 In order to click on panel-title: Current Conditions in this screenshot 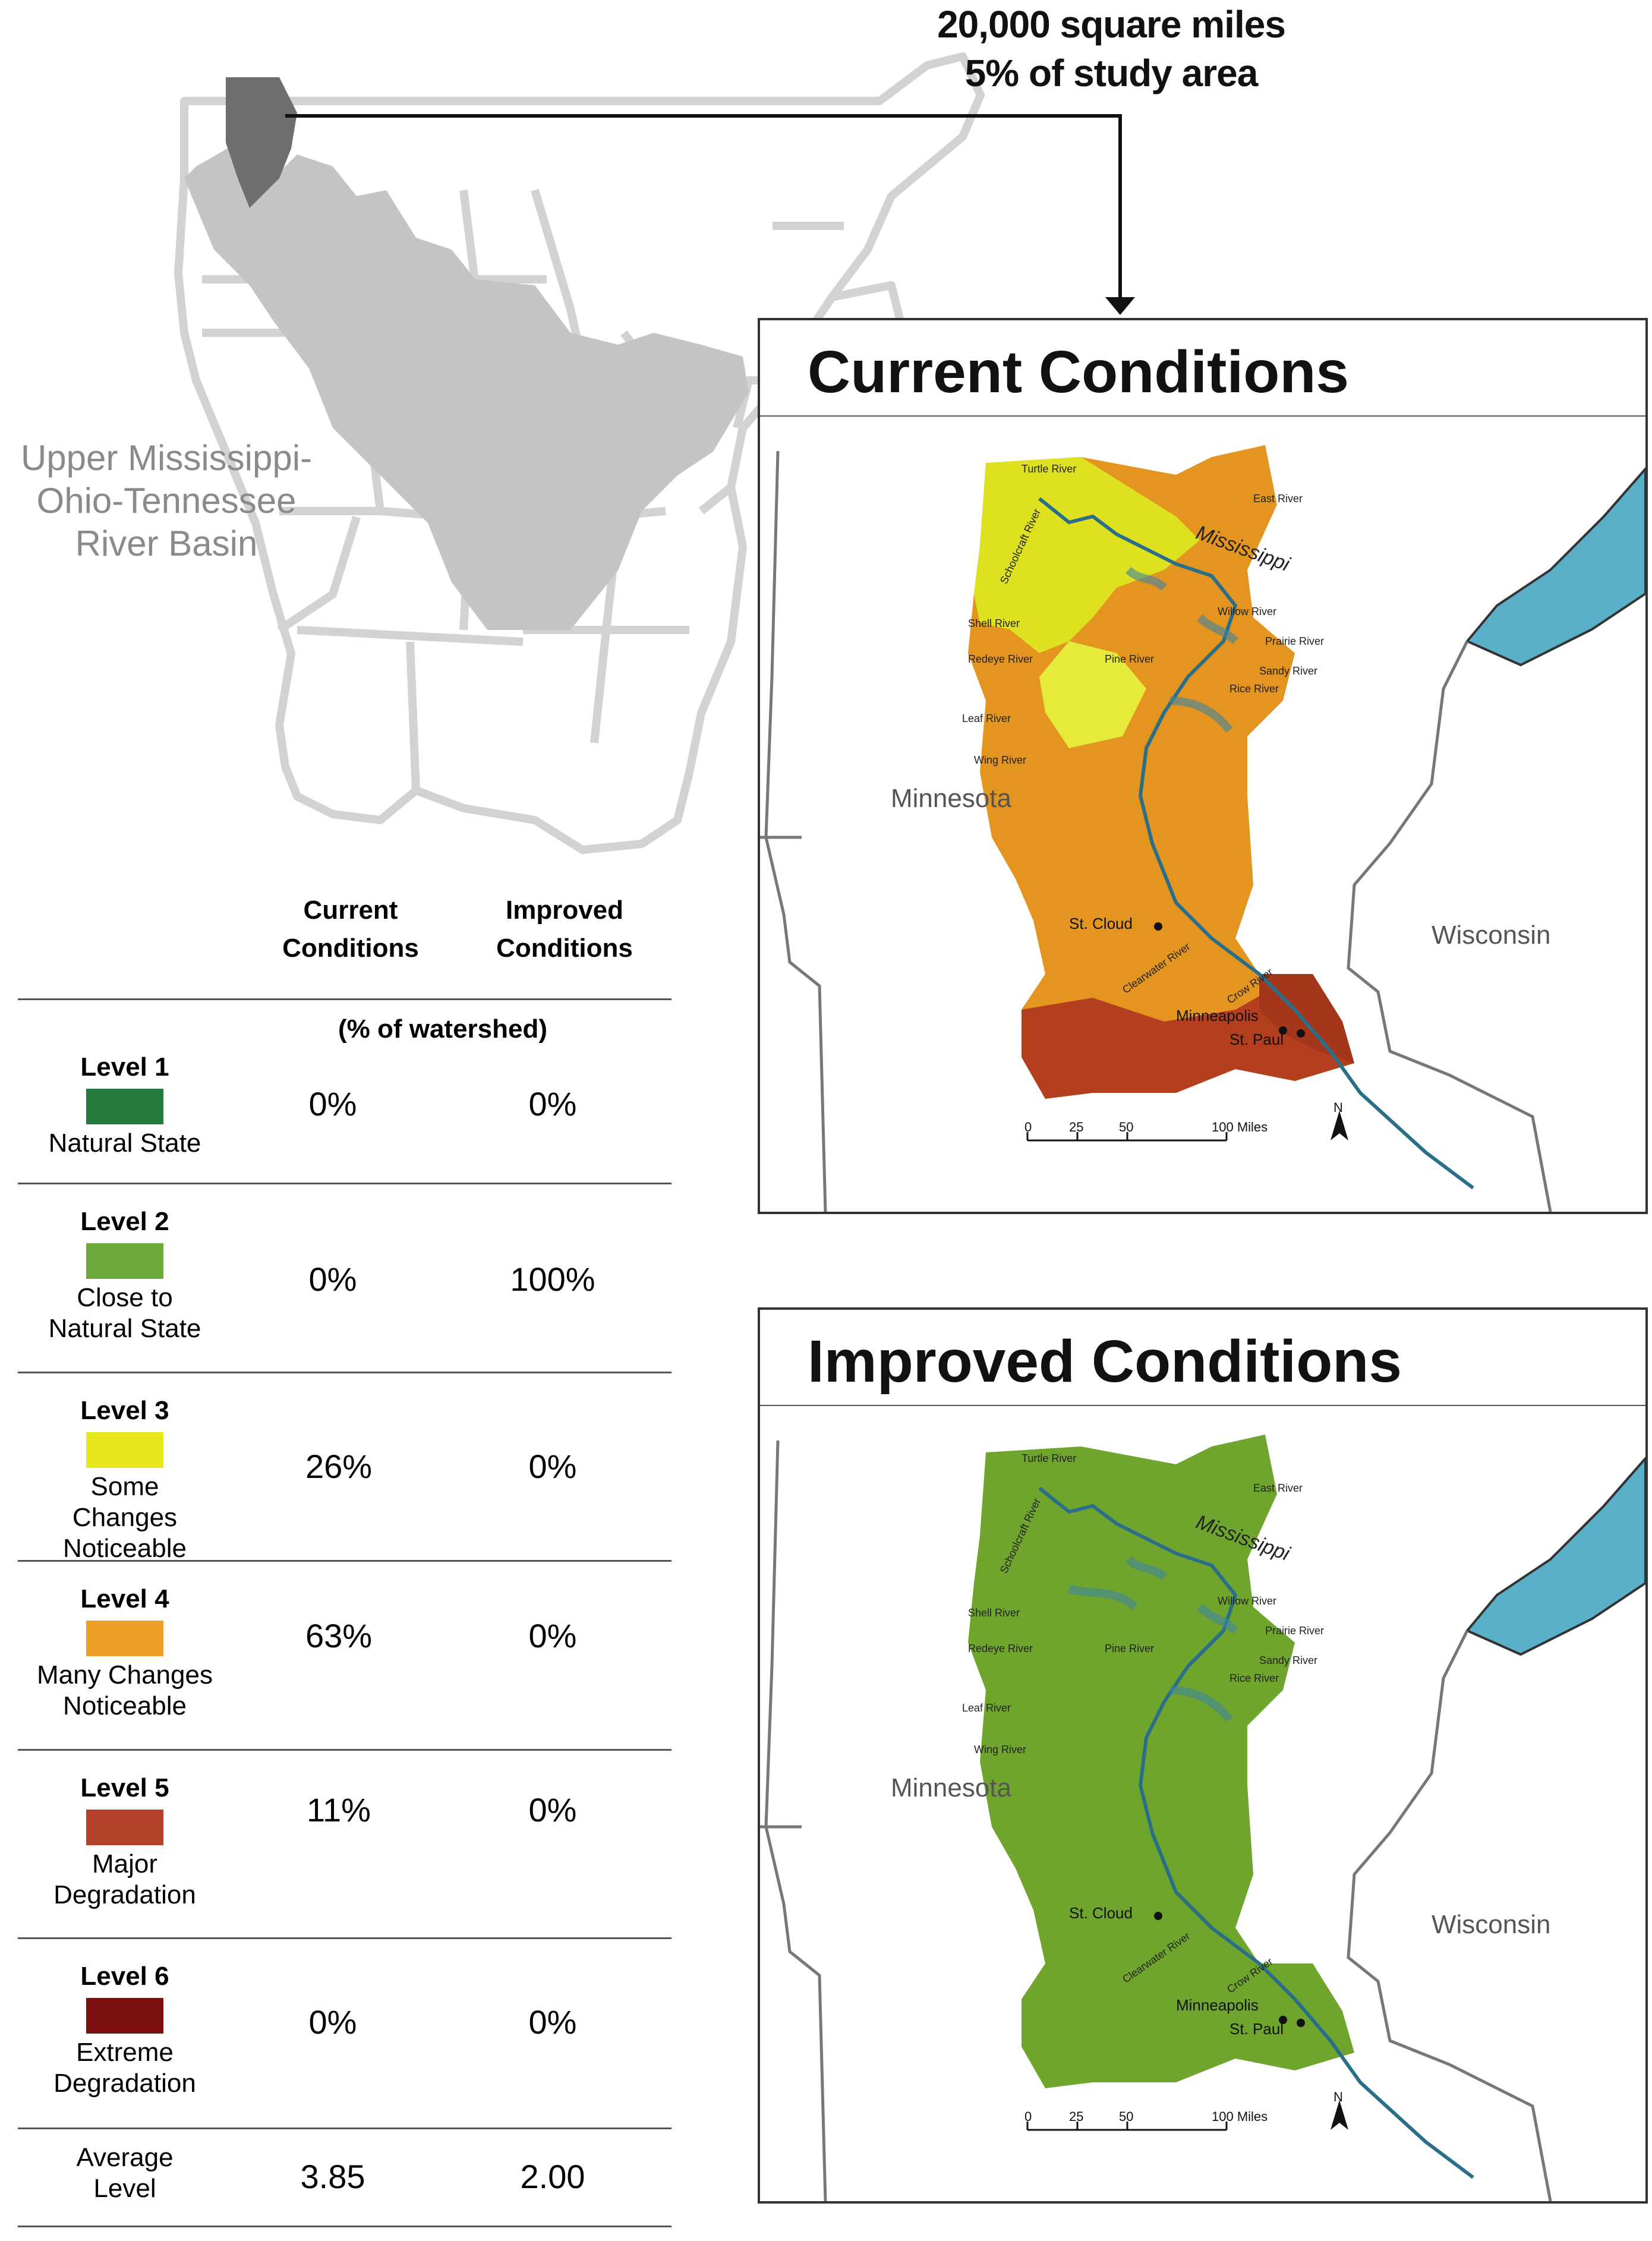, I will do `click(1079, 372)`.